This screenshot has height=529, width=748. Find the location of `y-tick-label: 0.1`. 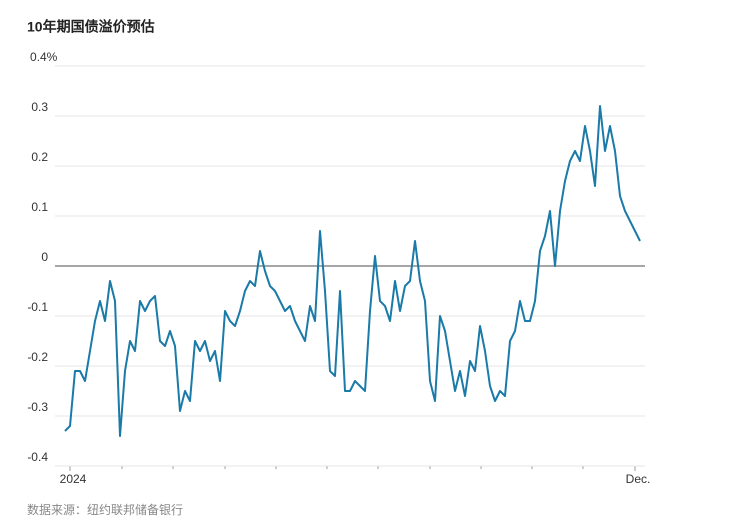

y-tick-label: 0.1 is located at coordinates (39, 207).